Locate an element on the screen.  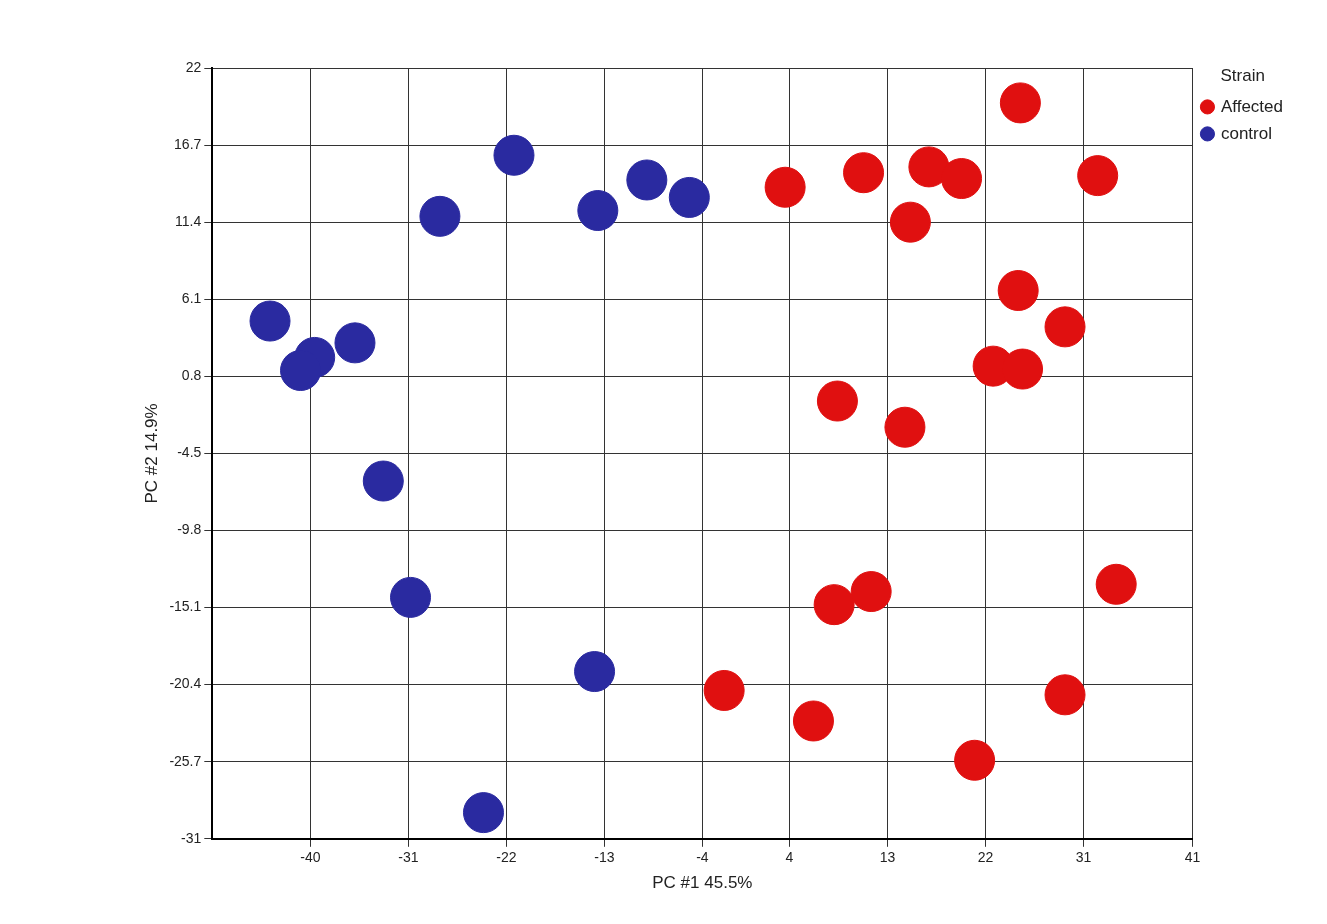
y-tick-label: -9.8 is located at coordinates (189, 529).